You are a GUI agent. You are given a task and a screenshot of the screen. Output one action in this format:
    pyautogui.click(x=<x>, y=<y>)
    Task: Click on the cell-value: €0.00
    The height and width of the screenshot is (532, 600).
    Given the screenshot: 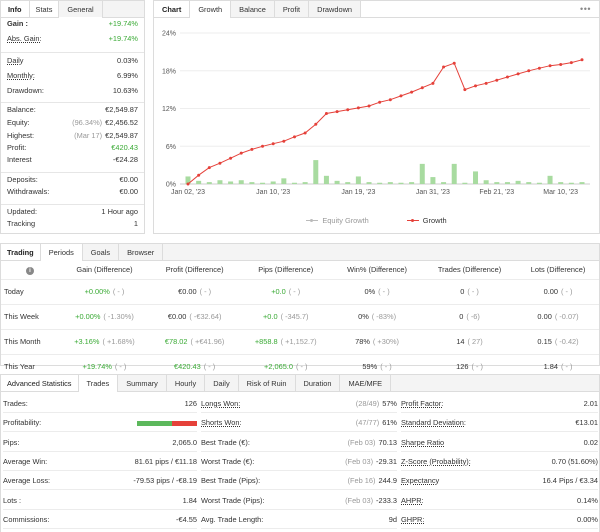 What is the action you would take?
    pyautogui.click(x=177, y=316)
    